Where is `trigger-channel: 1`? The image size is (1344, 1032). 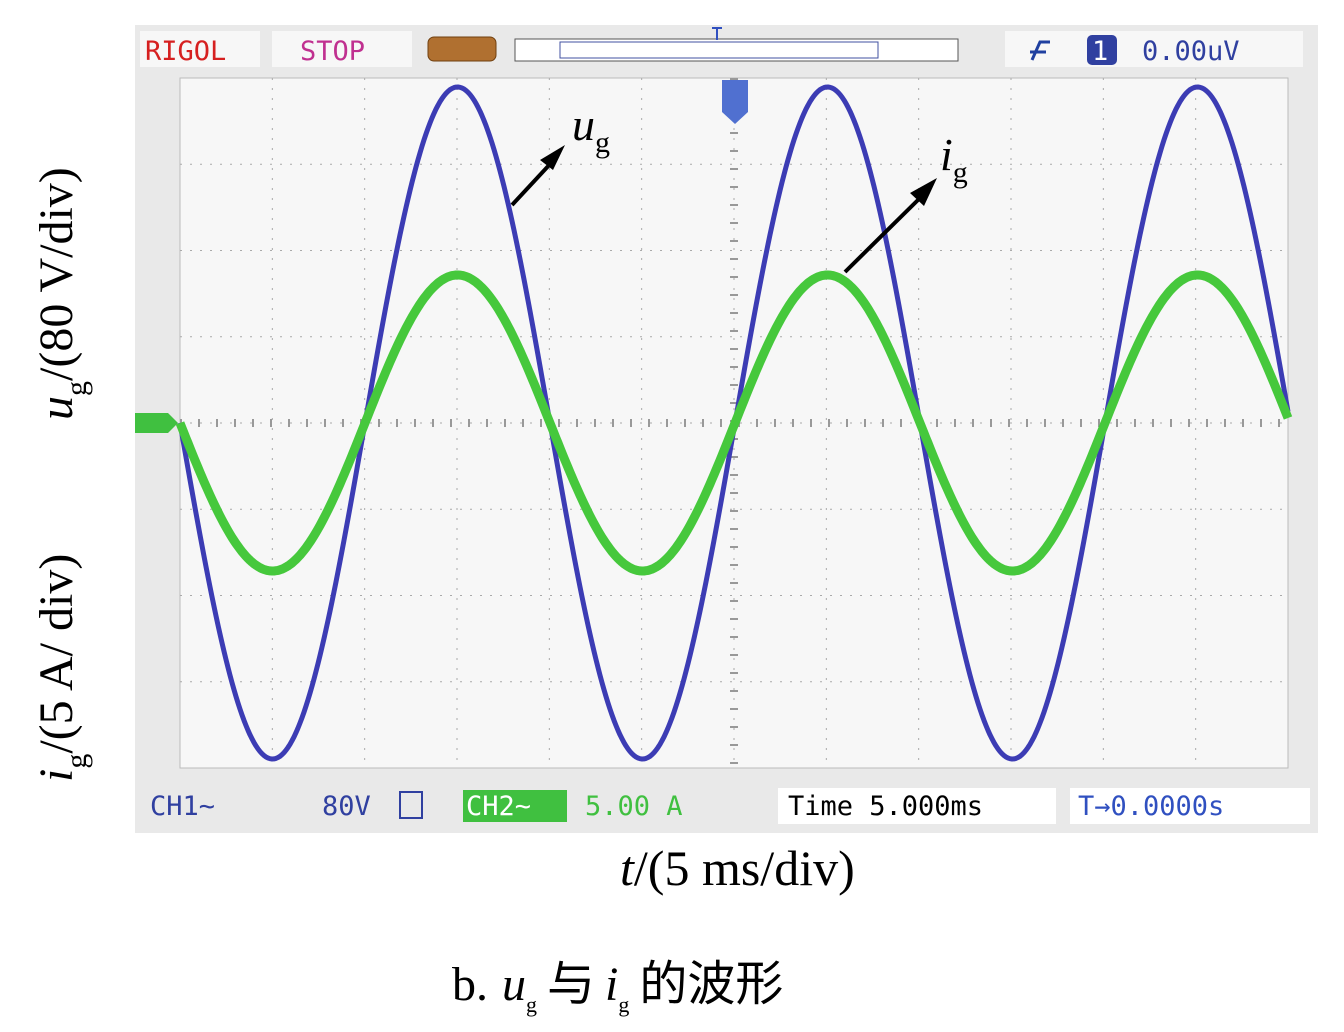
trigger-channel: 1 is located at coordinates (1100, 51).